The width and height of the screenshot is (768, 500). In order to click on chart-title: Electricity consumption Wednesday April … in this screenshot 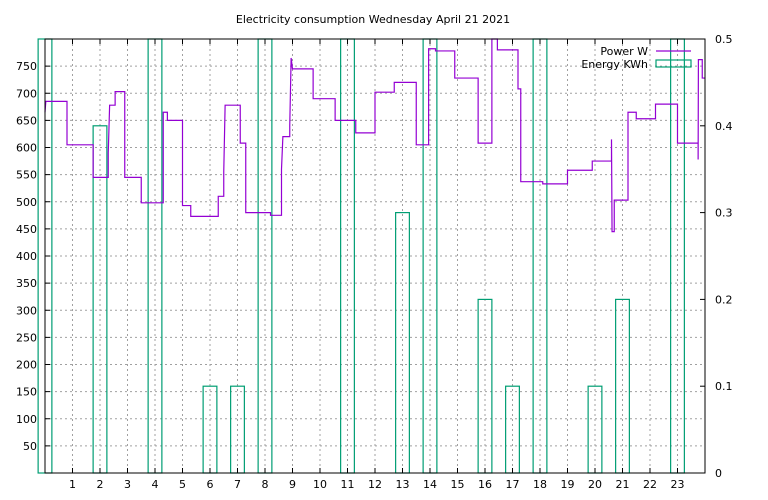, I will do `click(373, 19)`.